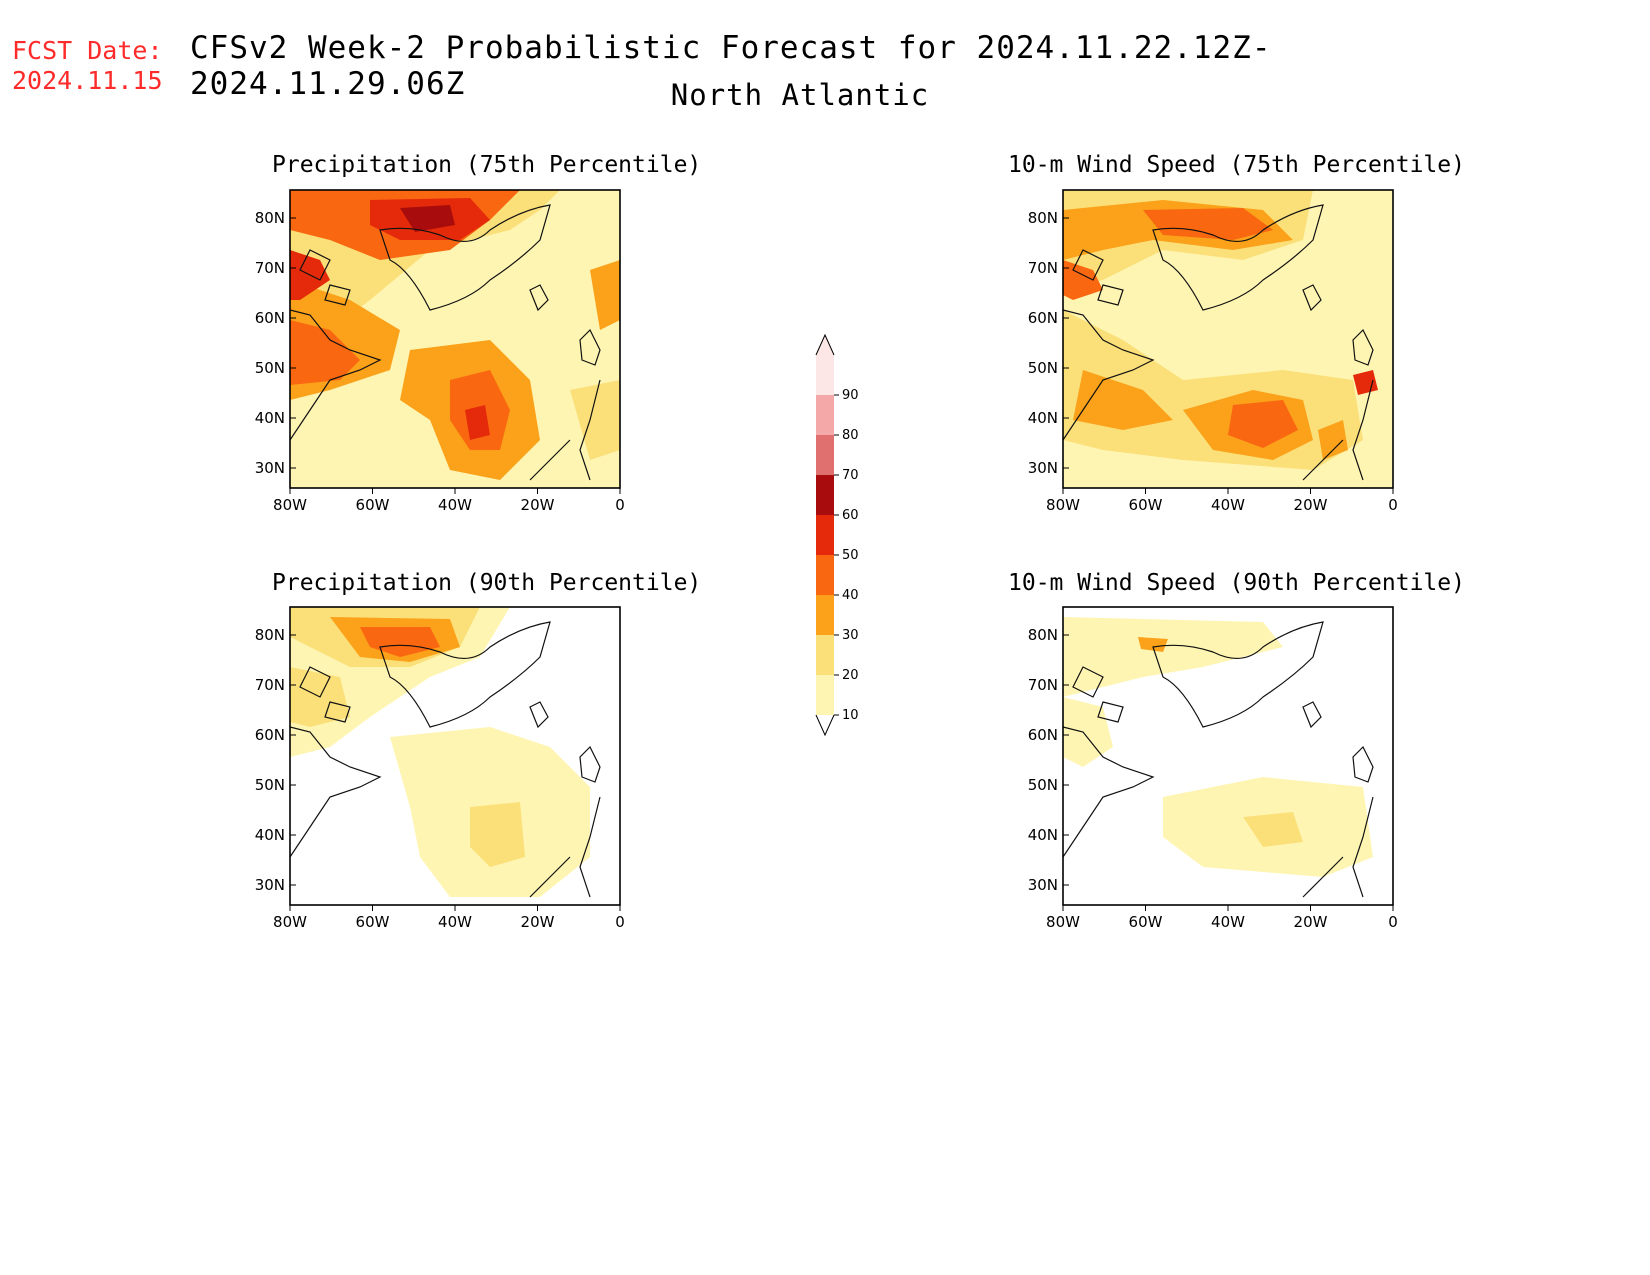 The image size is (1650, 1275). What do you see at coordinates (850, 715) in the screenshot?
I see `colorbar-label: 10` at bounding box center [850, 715].